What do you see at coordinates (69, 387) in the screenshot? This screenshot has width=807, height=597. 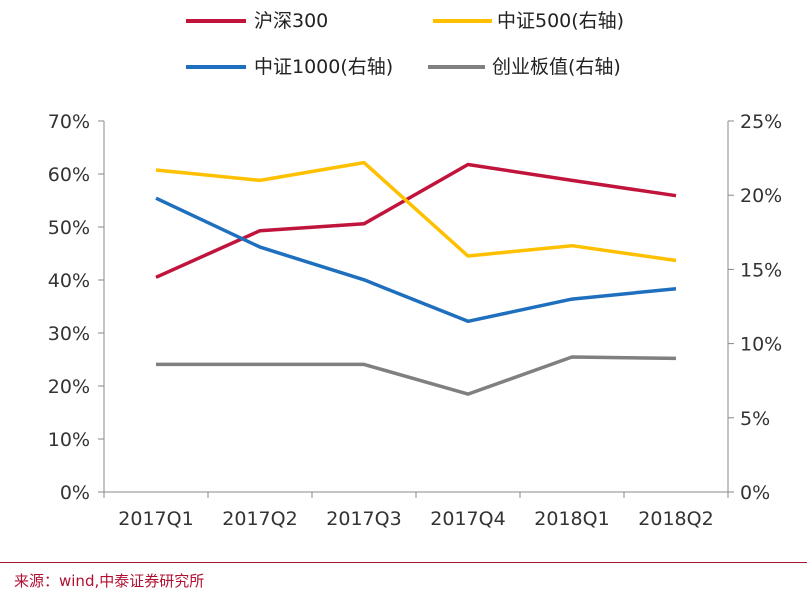 I see `left-tick-label: 20%` at bounding box center [69, 387].